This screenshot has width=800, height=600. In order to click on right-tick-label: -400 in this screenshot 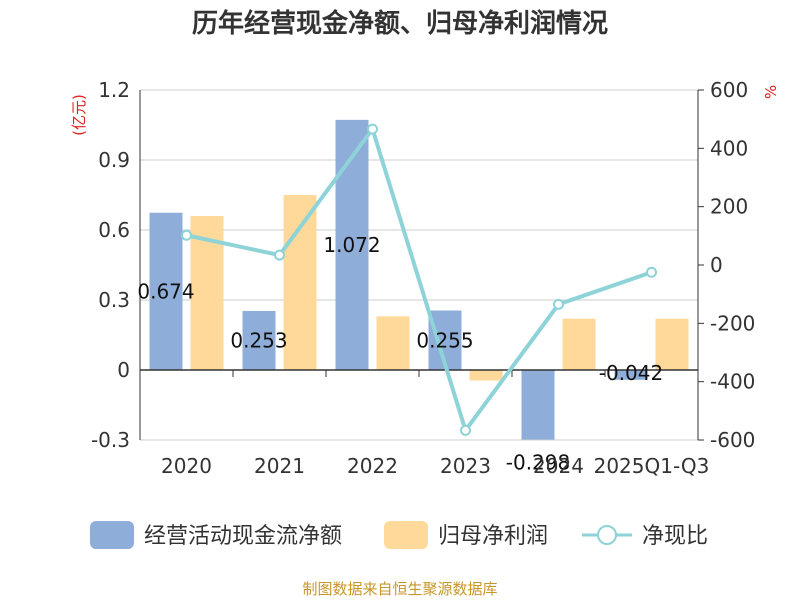, I will do `click(732, 382)`.